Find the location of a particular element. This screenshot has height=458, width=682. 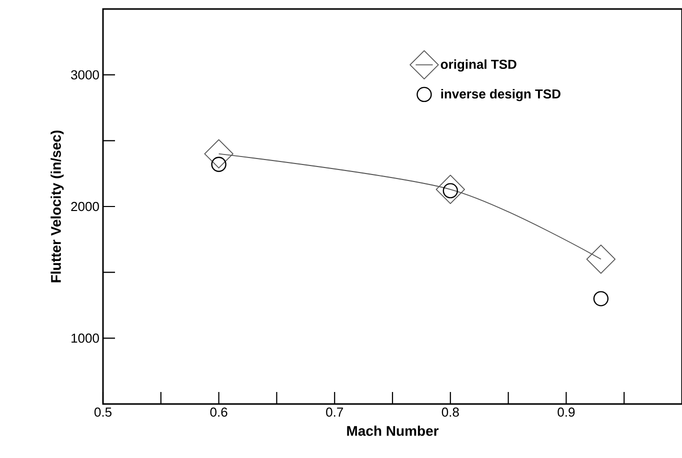

legend-label: original TSD is located at coordinates (478, 65).